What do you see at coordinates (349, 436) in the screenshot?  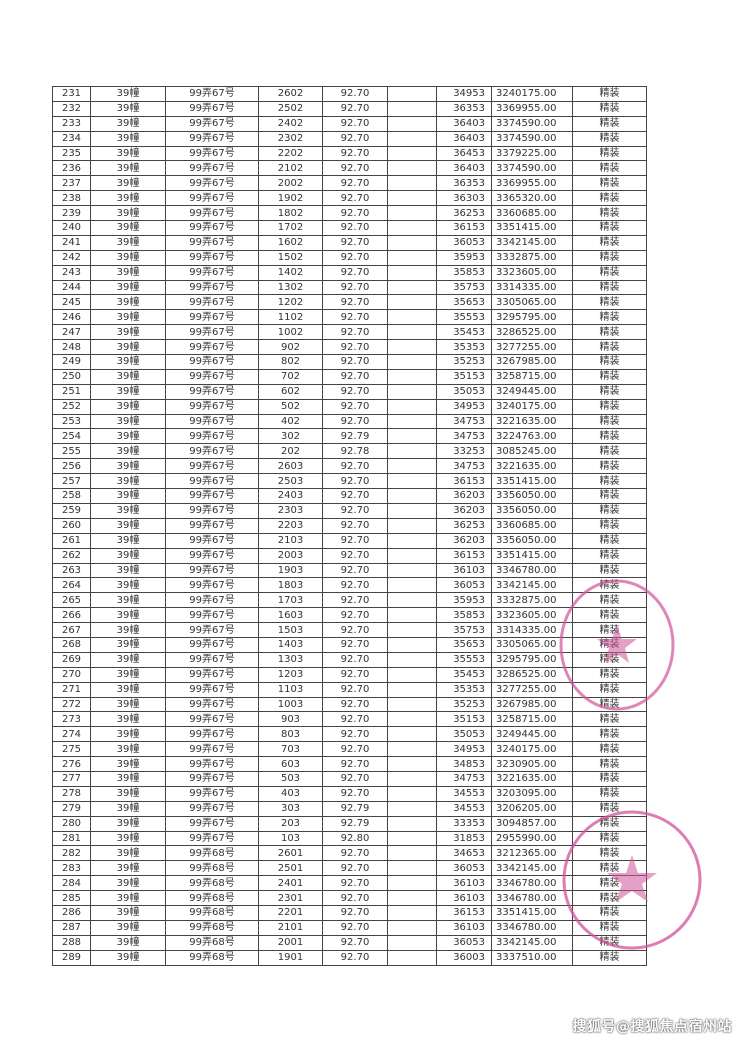 I see `table-row: 254 39幢 99弄67号 302 92.79 34753 3224763.00 精装` at bounding box center [349, 436].